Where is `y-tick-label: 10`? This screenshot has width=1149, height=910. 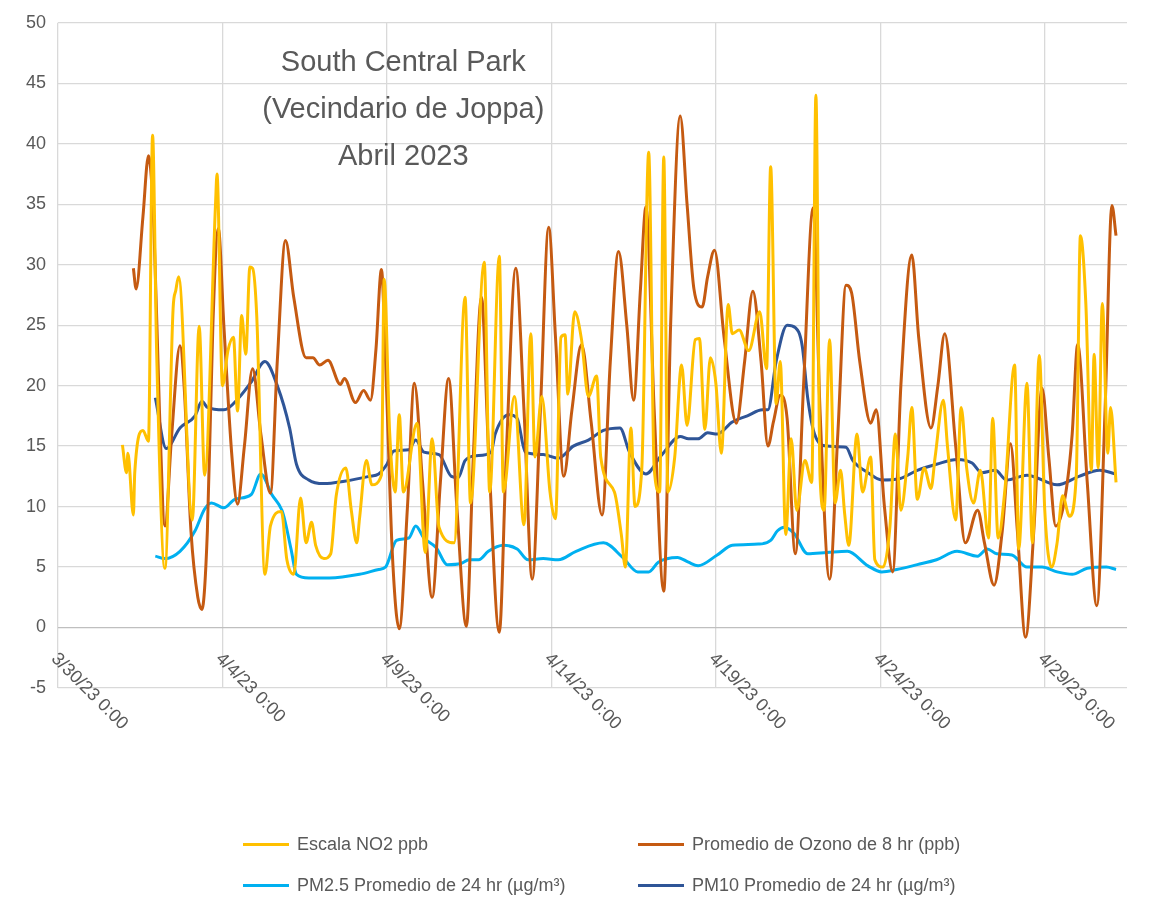 y-tick-label: 10 is located at coordinates (35, 505).